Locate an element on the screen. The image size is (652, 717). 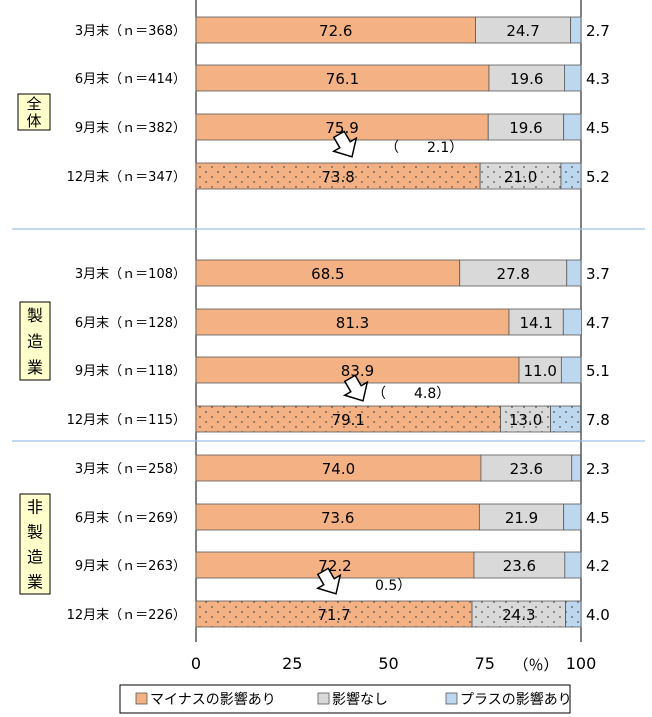
data-label: 24.3 is located at coordinates (518, 615).